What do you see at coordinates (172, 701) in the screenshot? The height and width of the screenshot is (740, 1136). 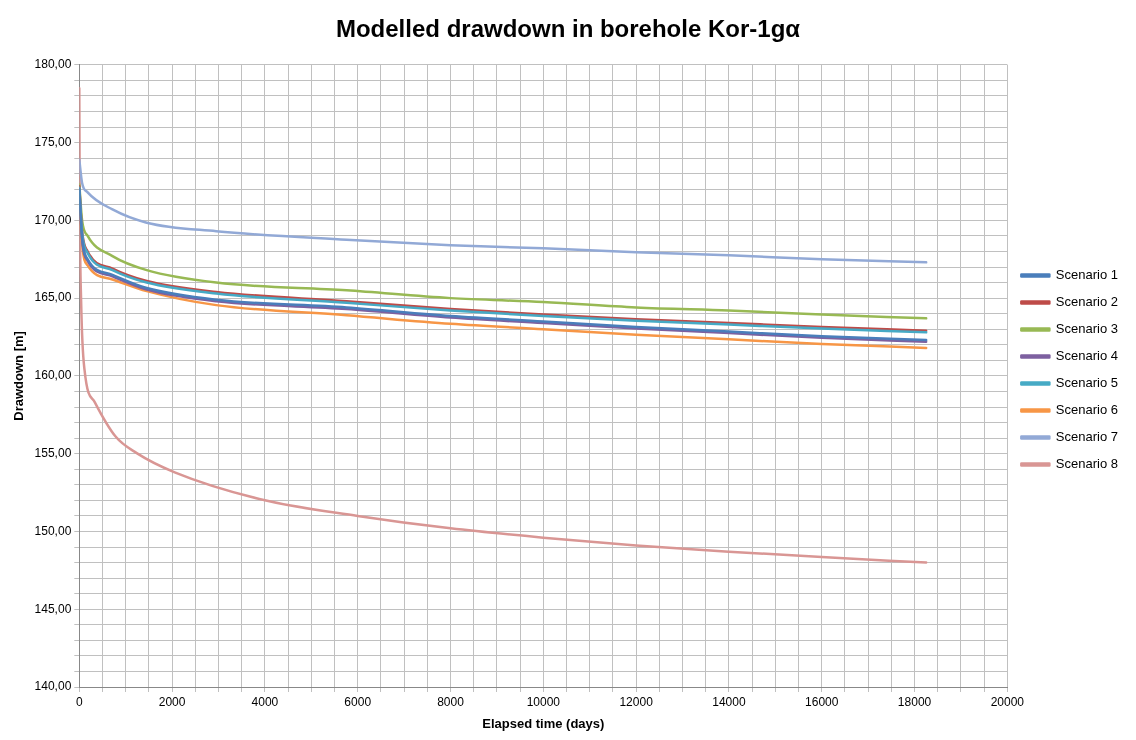 I see `x-tick-label: 2000` at bounding box center [172, 701].